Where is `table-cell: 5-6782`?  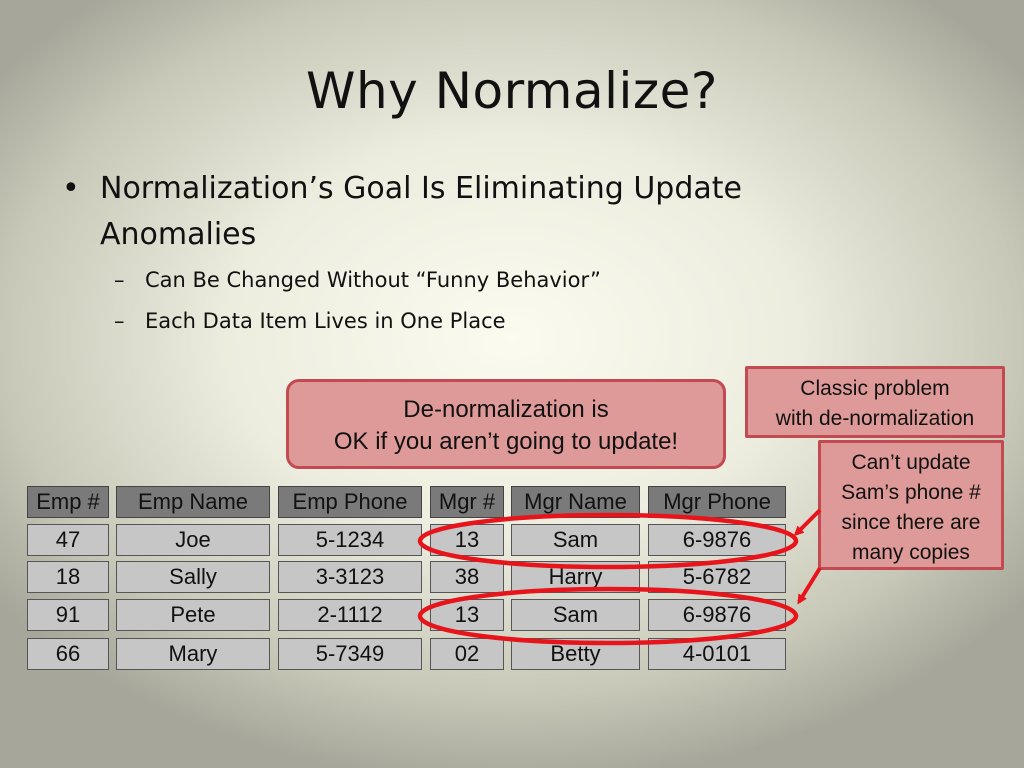
table-cell: 5-6782 is located at coordinates (717, 577).